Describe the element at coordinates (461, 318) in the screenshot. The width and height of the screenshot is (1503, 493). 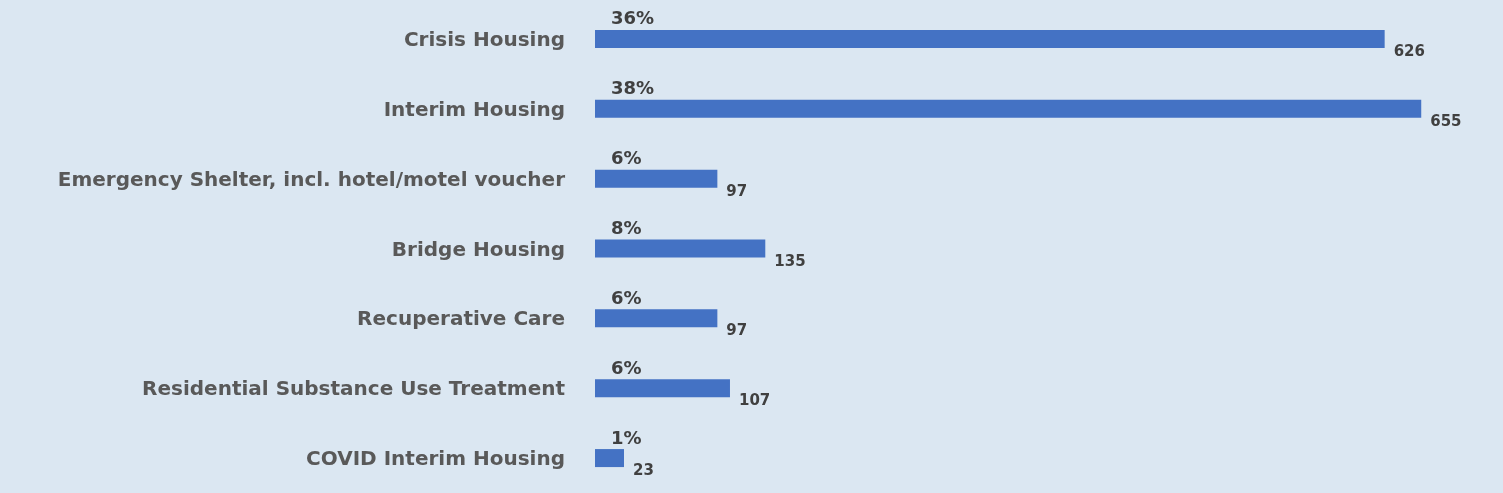
I see `y-tick-label: Recuperative Care` at that location.